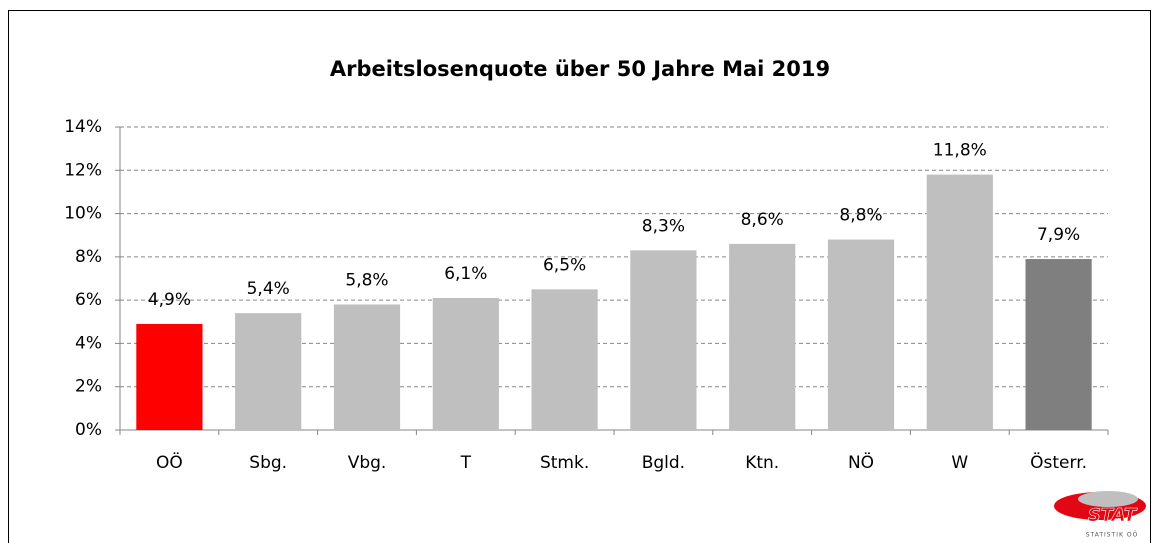 This screenshot has width=1152, height=543. What do you see at coordinates (83, 127) in the screenshot?
I see `y-tick-label: 14%` at bounding box center [83, 127].